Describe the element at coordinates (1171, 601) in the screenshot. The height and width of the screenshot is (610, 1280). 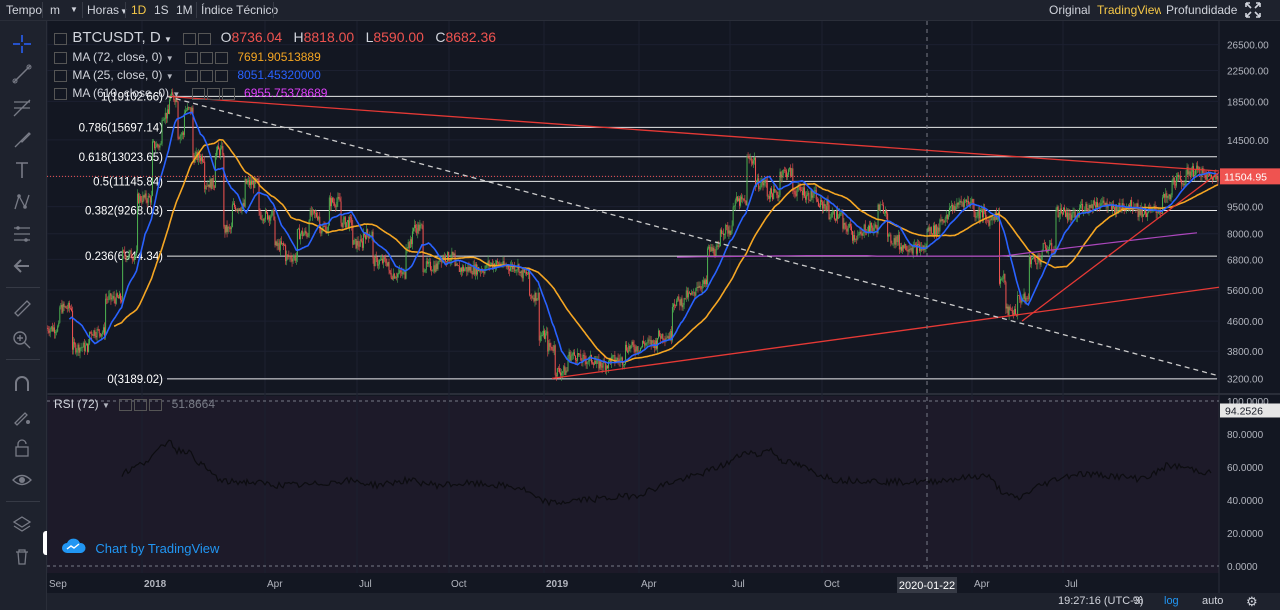
I see `log-scale-button: log` at that location.